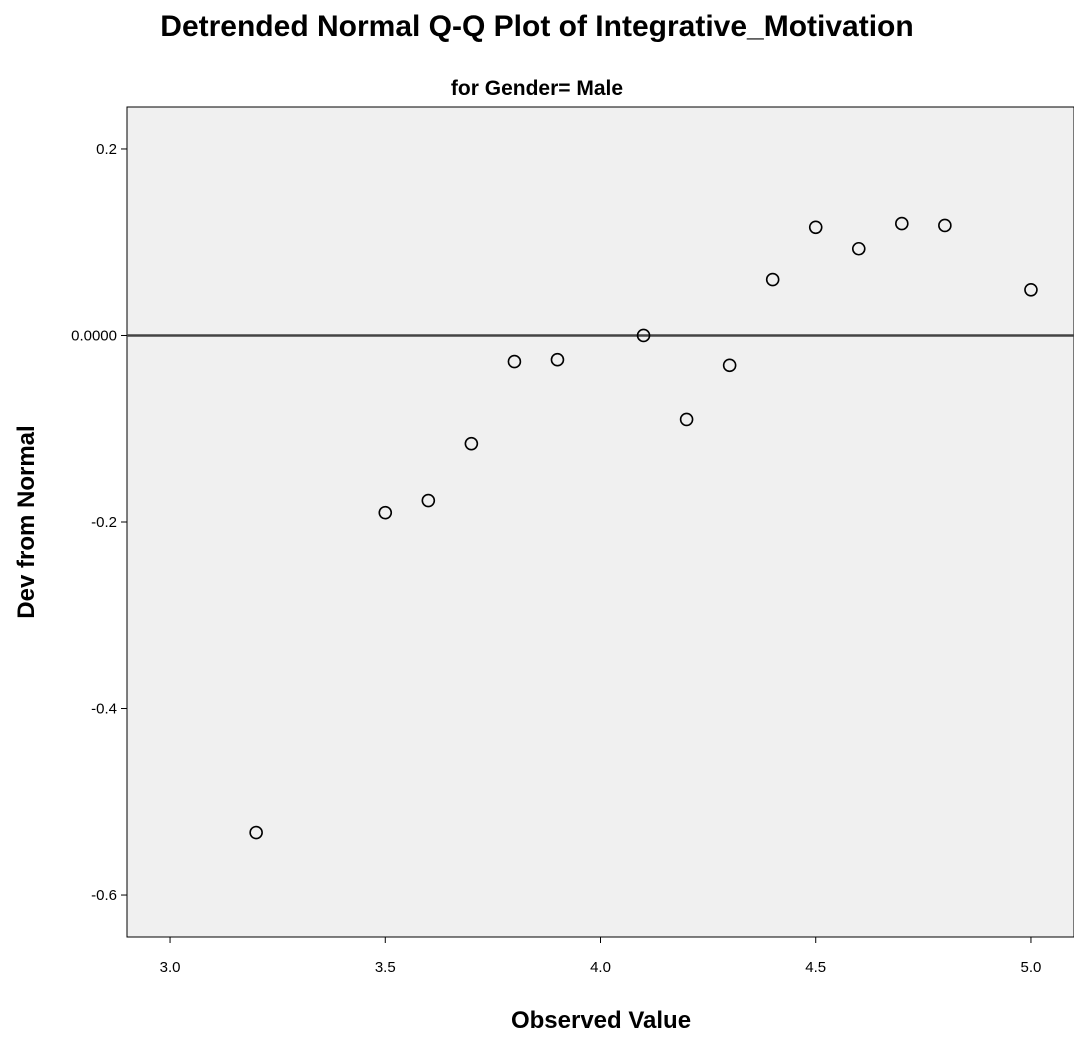 This screenshot has width=1074, height=1040. What do you see at coordinates (385, 967) in the screenshot?
I see `x-tick-label: 3.5` at bounding box center [385, 967].